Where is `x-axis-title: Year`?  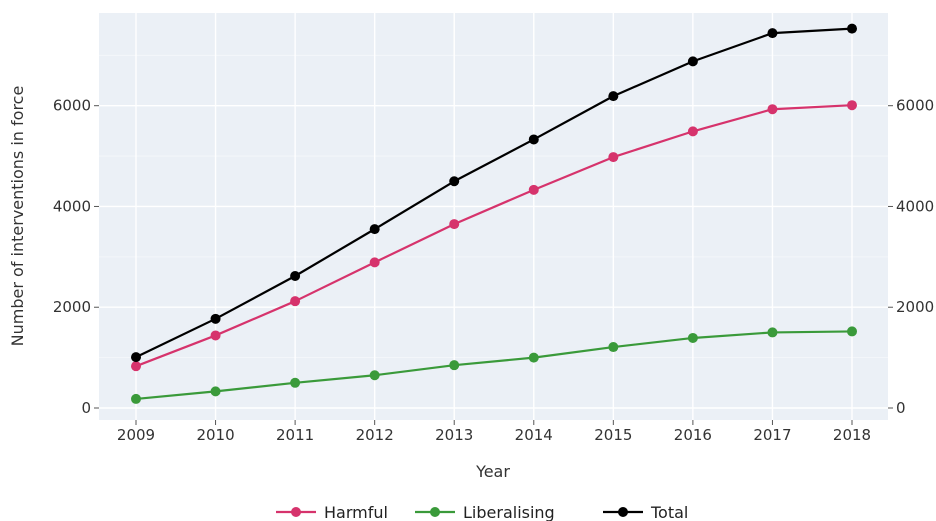
x-axis-title: Year is located at coordinates (492, 471).